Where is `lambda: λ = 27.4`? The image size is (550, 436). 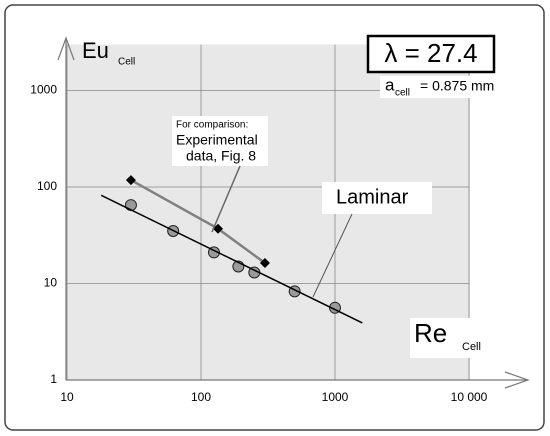
lambda: λ = 27.4 is located at coordinates (430, 53).